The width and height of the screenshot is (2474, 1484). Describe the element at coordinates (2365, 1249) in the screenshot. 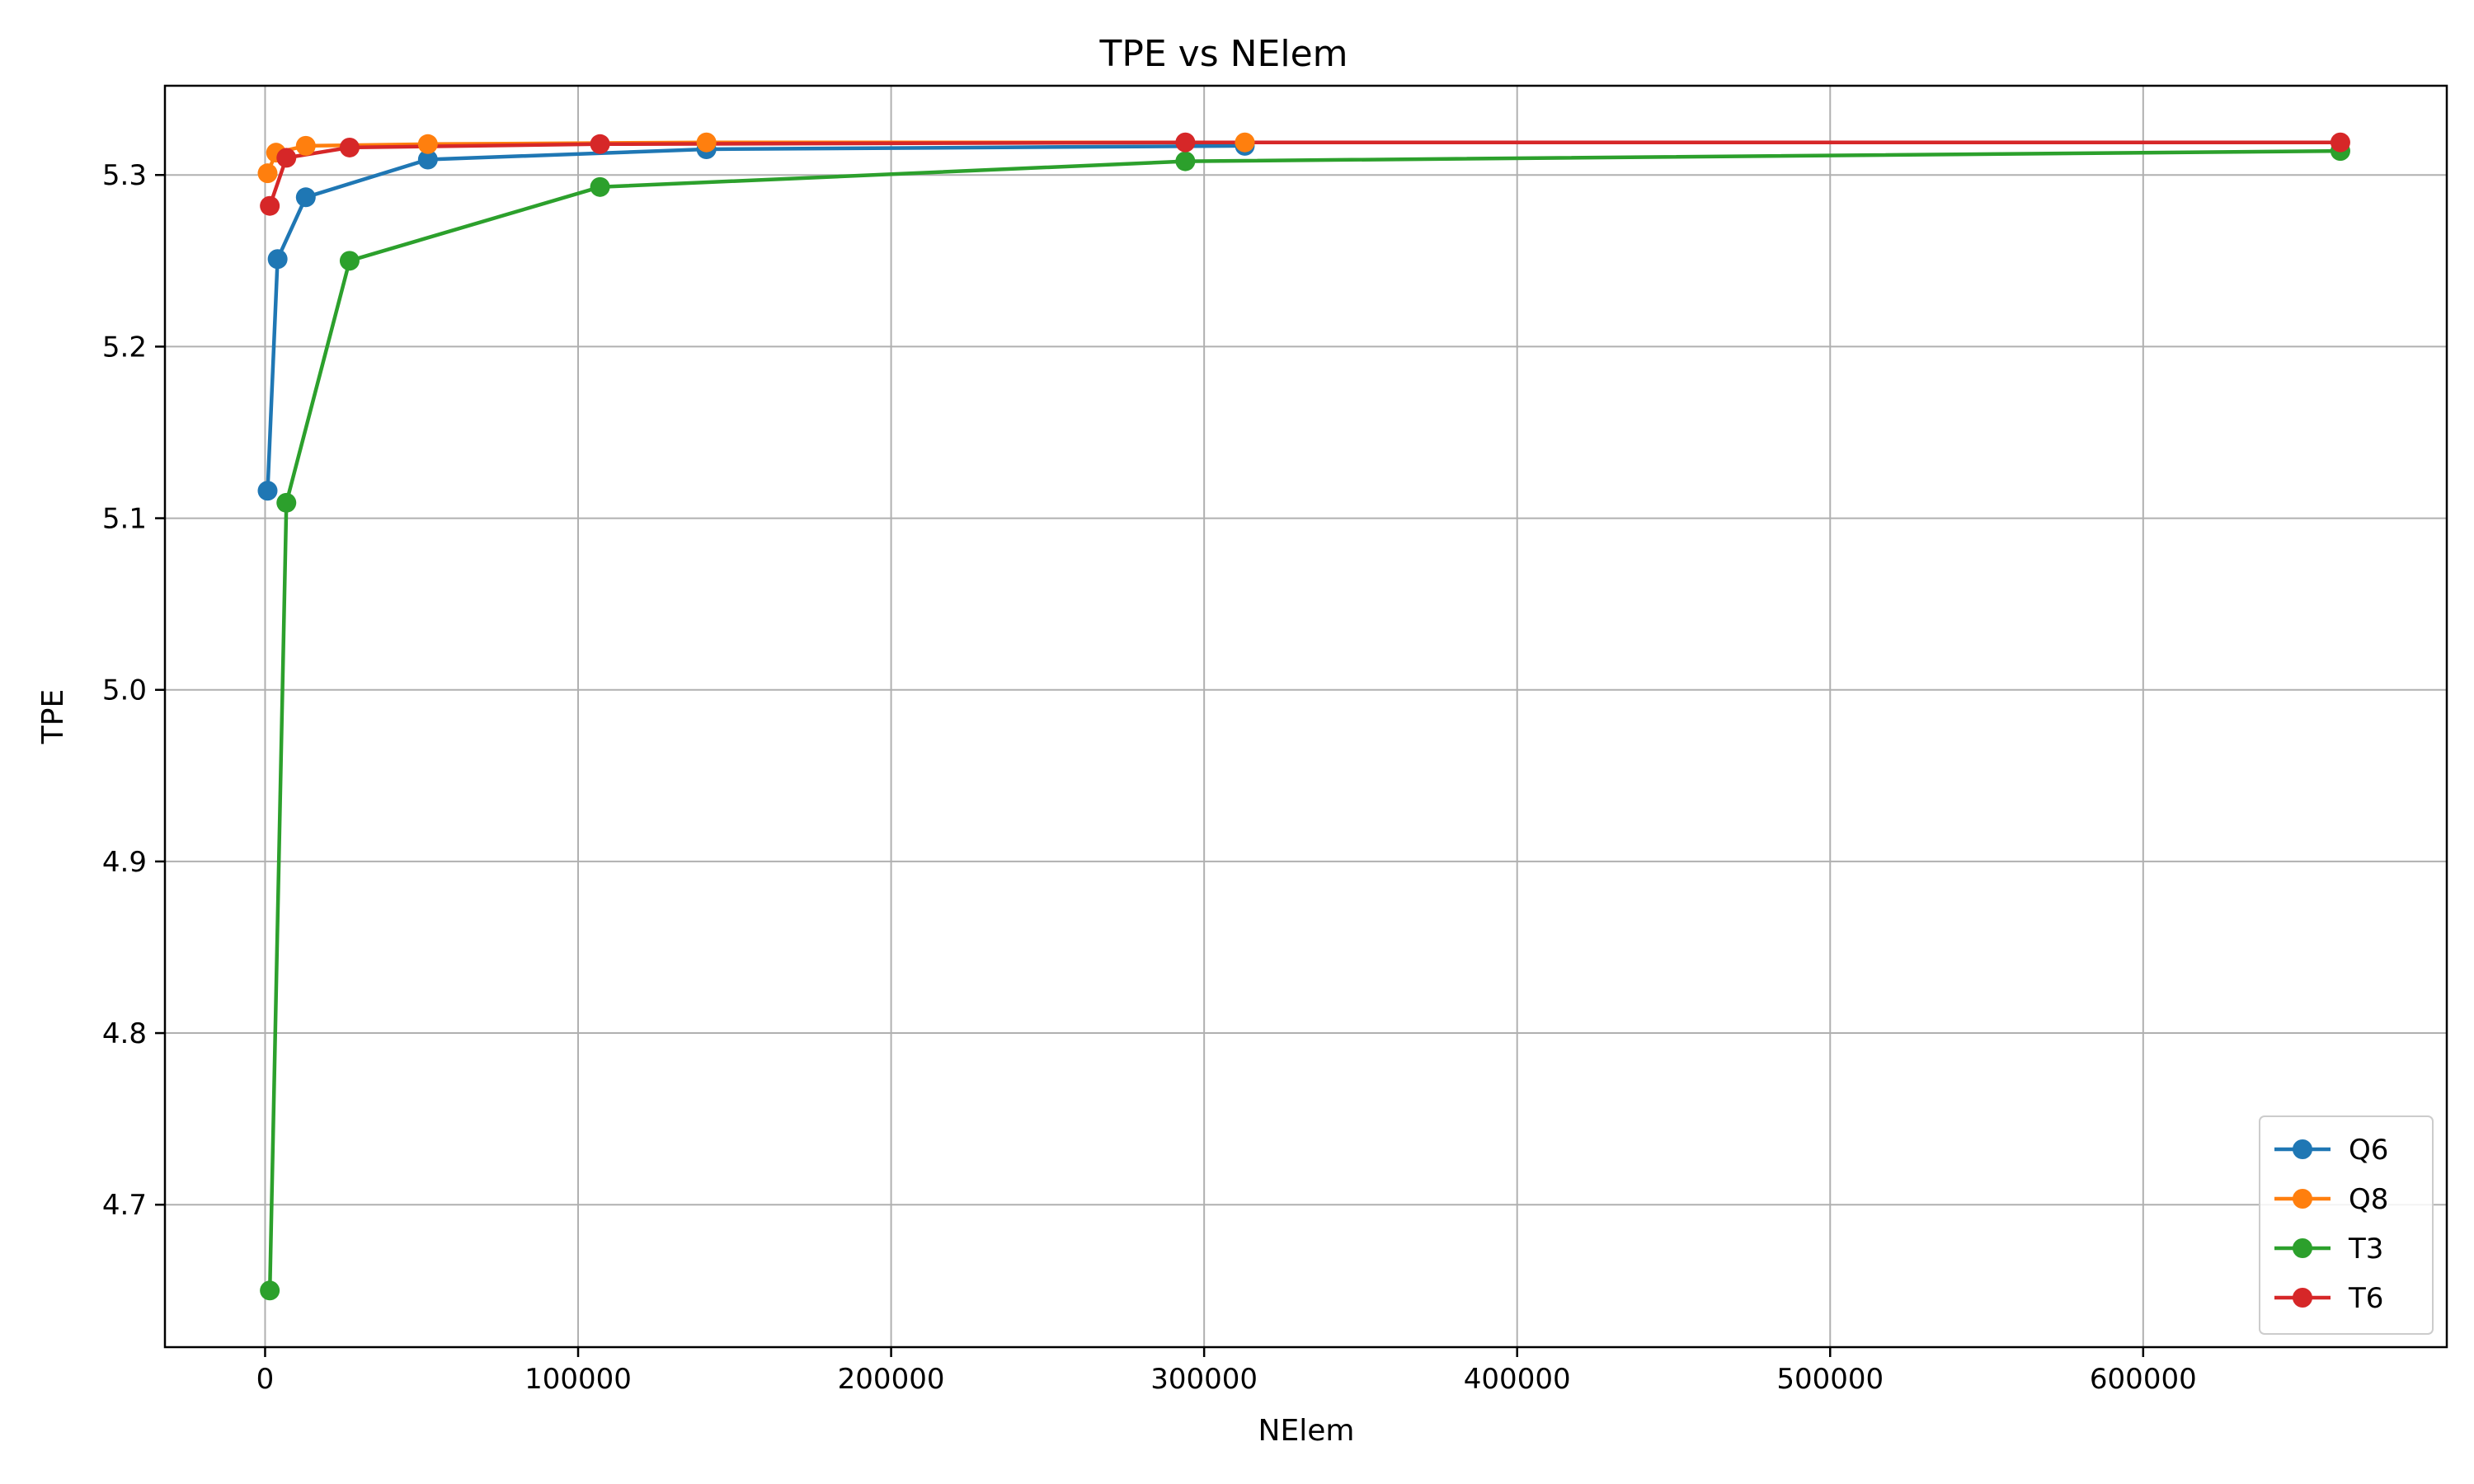

I see `legend-label-t3: T3` at that location.